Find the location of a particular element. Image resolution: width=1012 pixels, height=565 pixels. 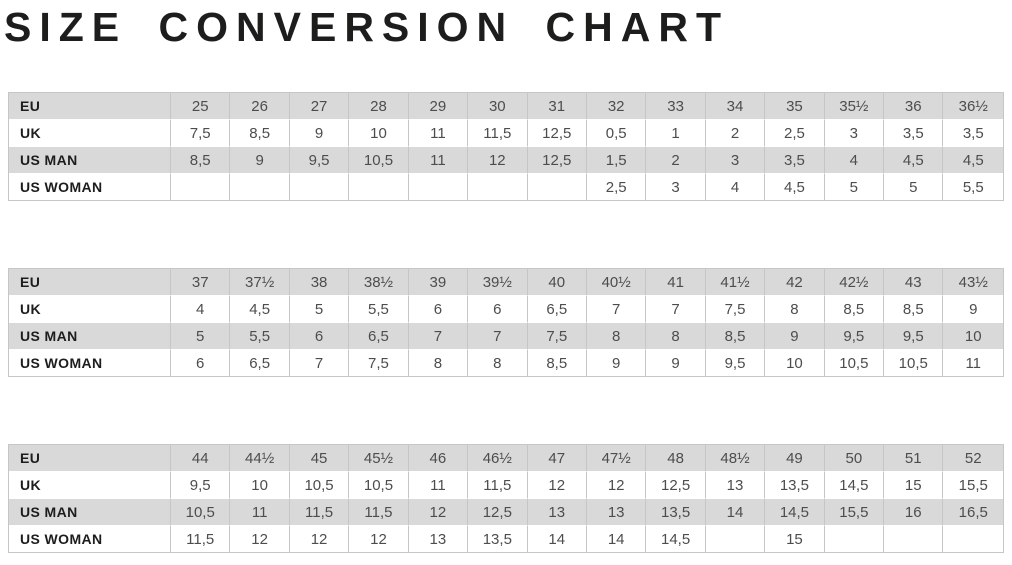

size-cell: 4,5 is located at coordinates (795, 187).